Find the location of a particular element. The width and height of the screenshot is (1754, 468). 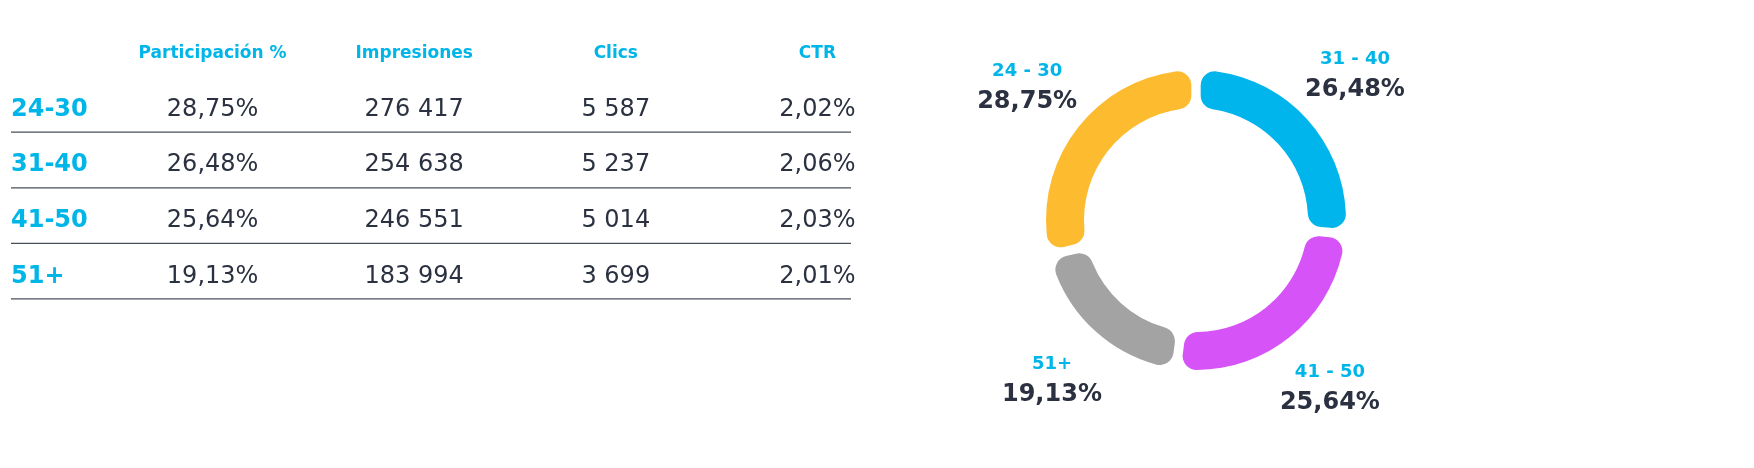

category-label: 41-50 is located at coordinates (49, 219).